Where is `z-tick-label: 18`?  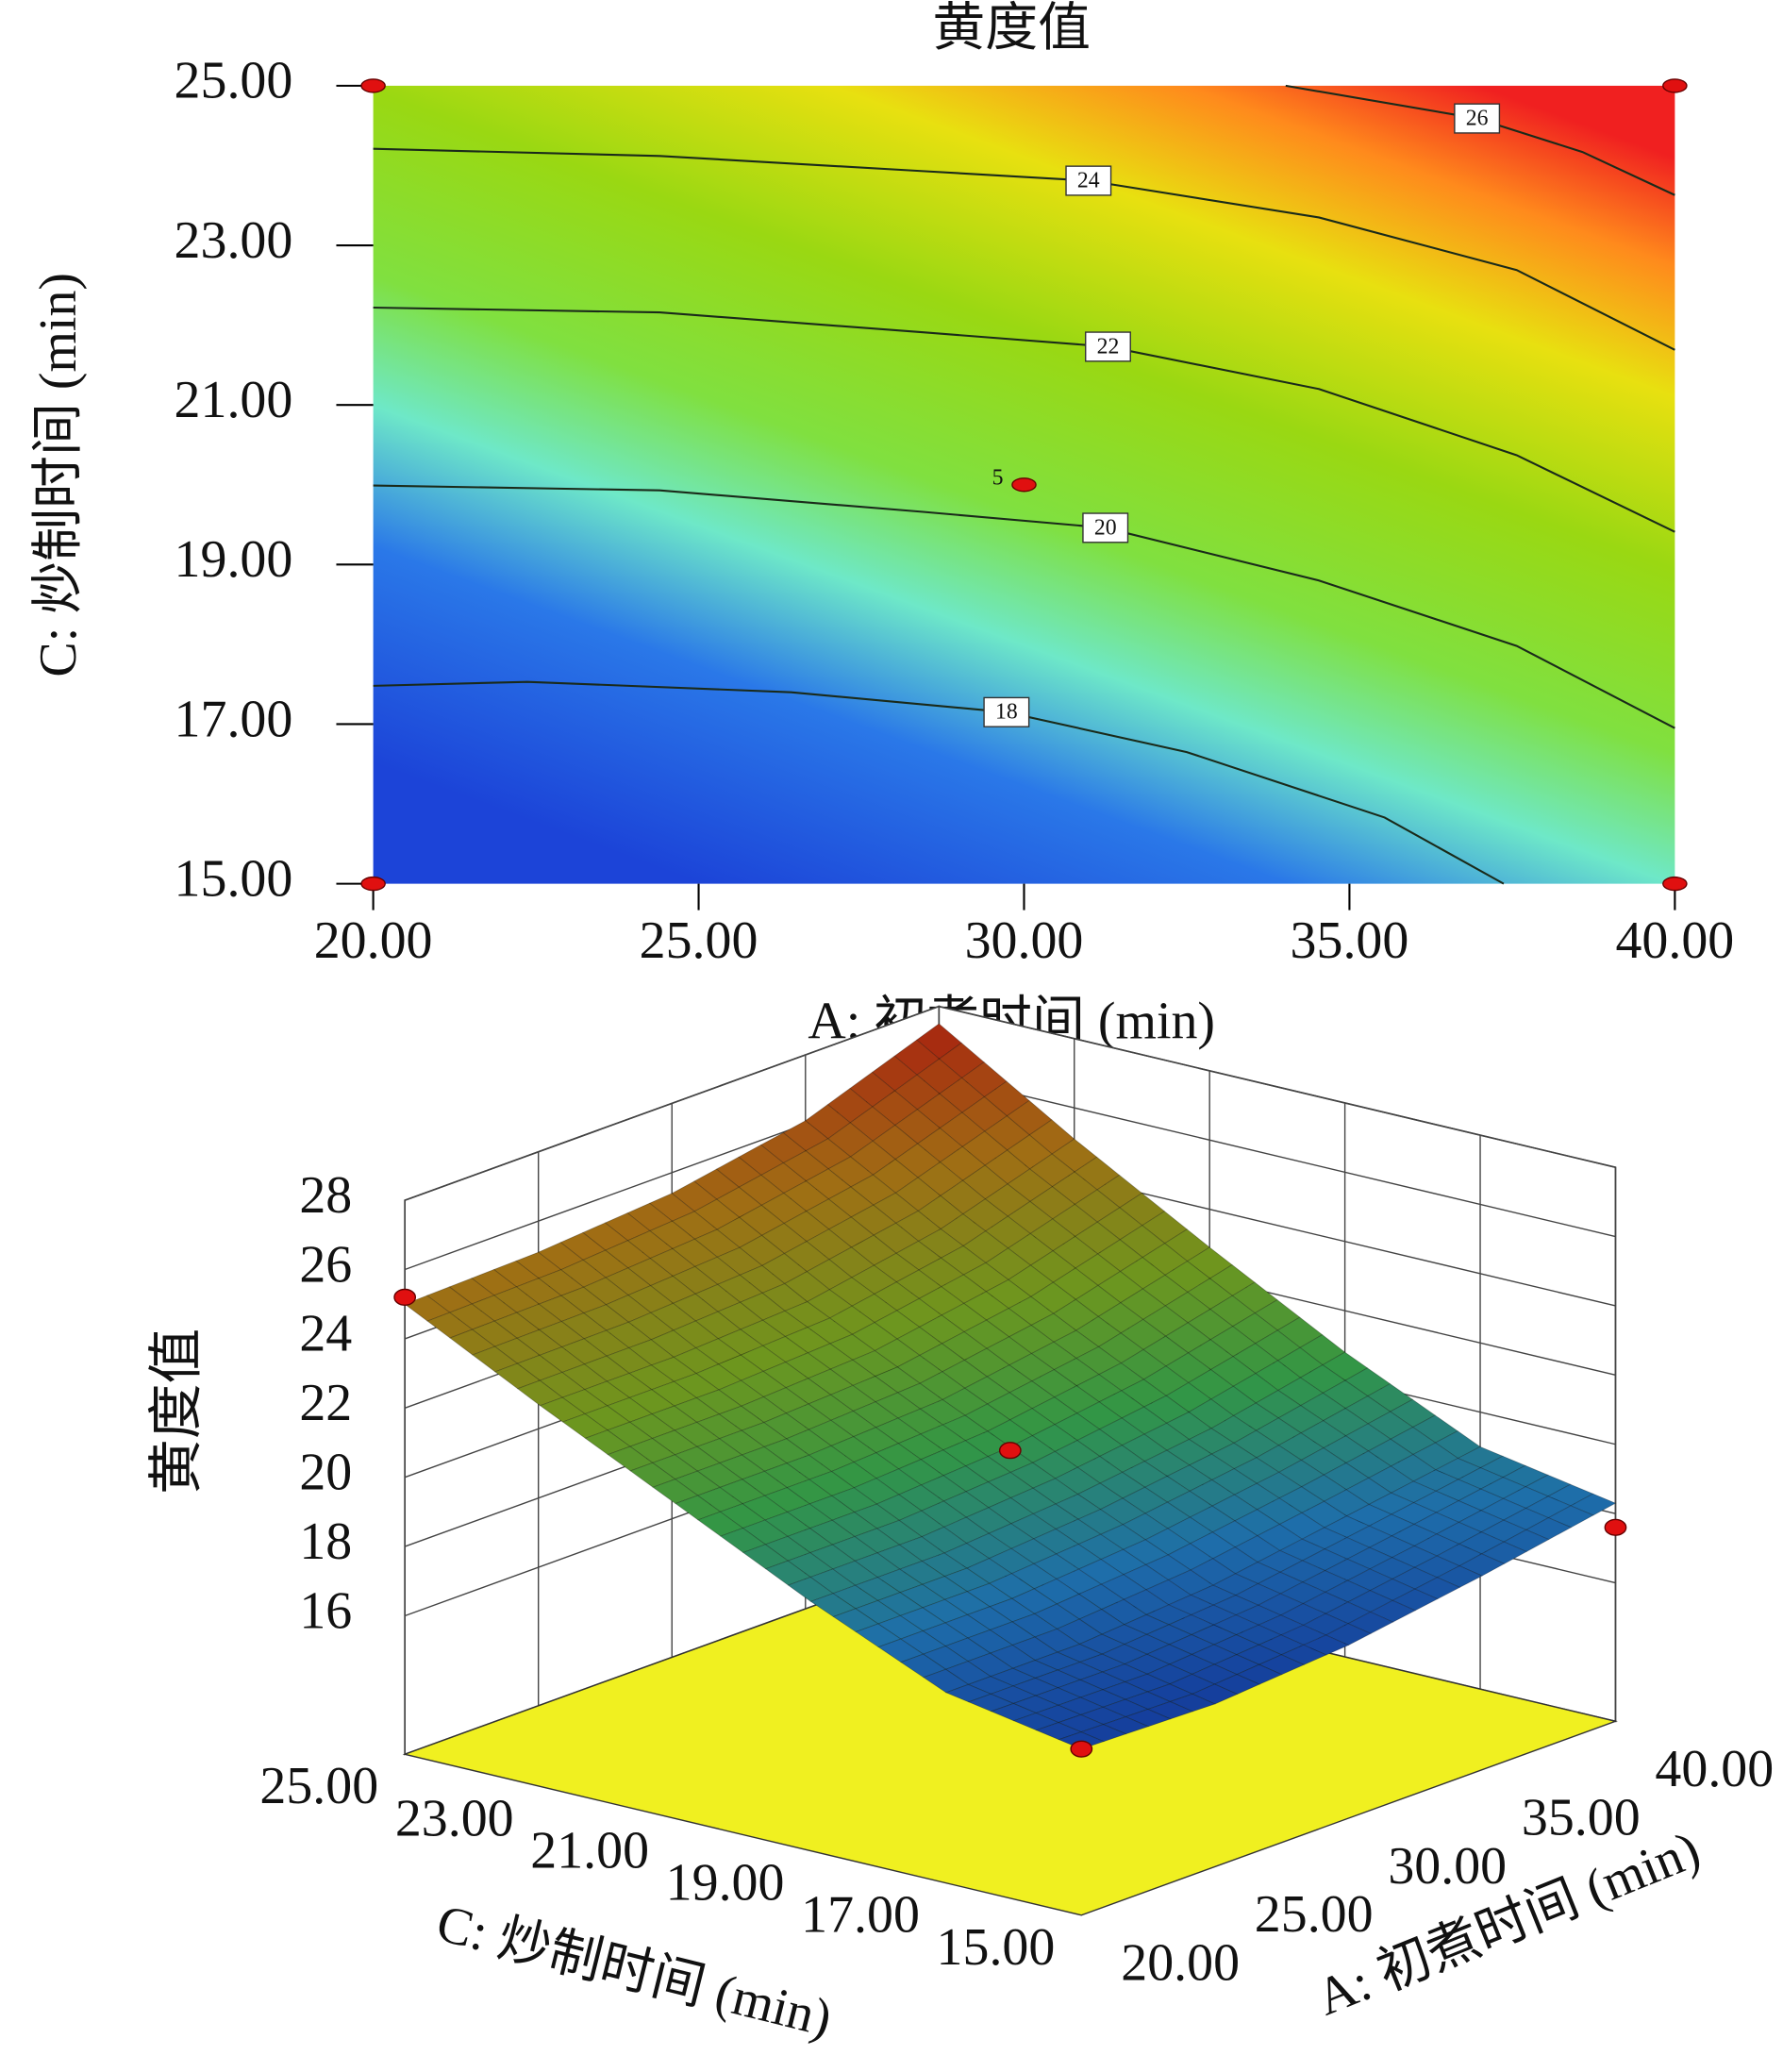
z-tick-label: 18 is located at coordinates (325, 1541).